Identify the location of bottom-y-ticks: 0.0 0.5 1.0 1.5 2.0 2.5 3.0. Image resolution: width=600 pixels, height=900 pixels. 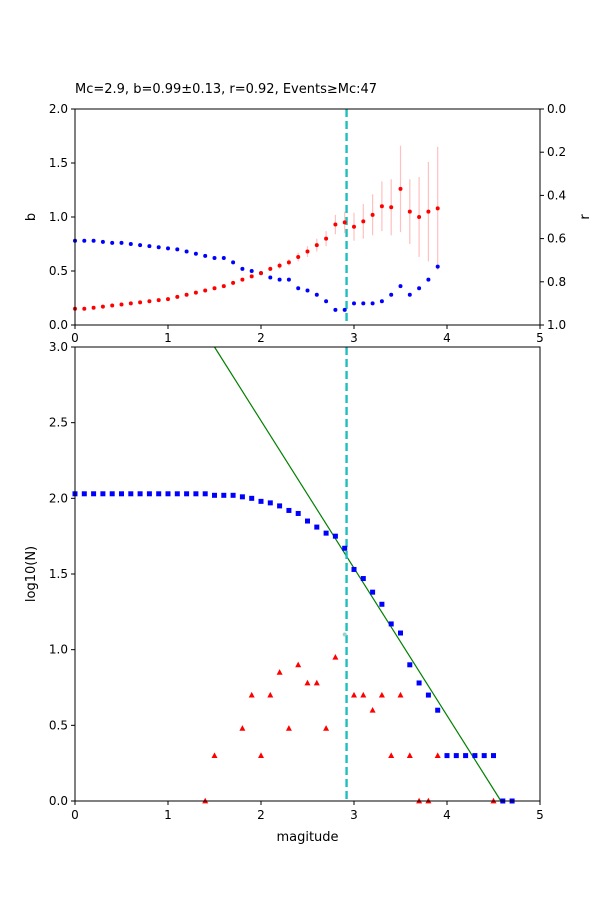
(62, 574).